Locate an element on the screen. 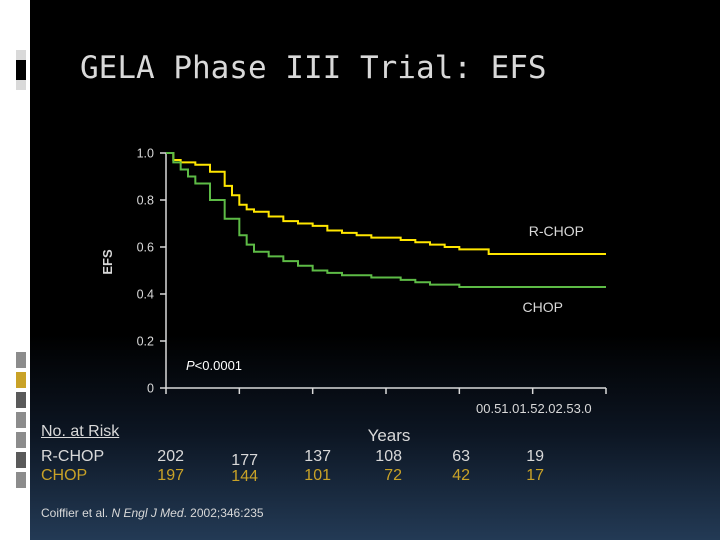  risk-cell: 101 is located at coordinates (317, 475).